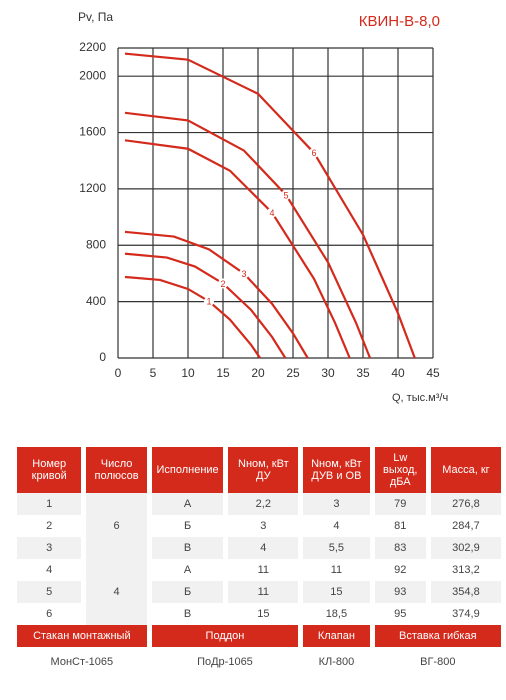 The height and width of the screenshot is (700, 506). What do you see at coordinates (400, 504) in the screenshot?
I see `table-cell: 79` at bounding box center [400, 504].